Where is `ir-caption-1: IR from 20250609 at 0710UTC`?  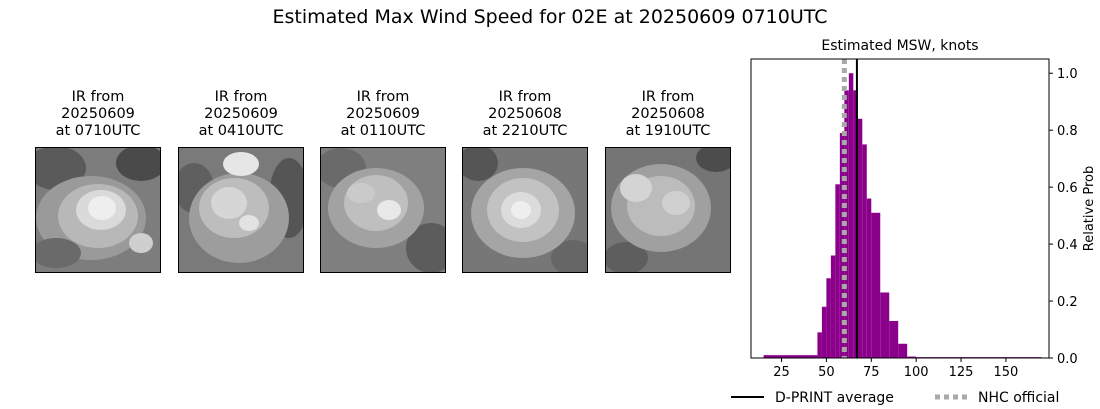 ir-caption-1: IR from 20250609 at 0710UTC is located at coordinates (98, 115).